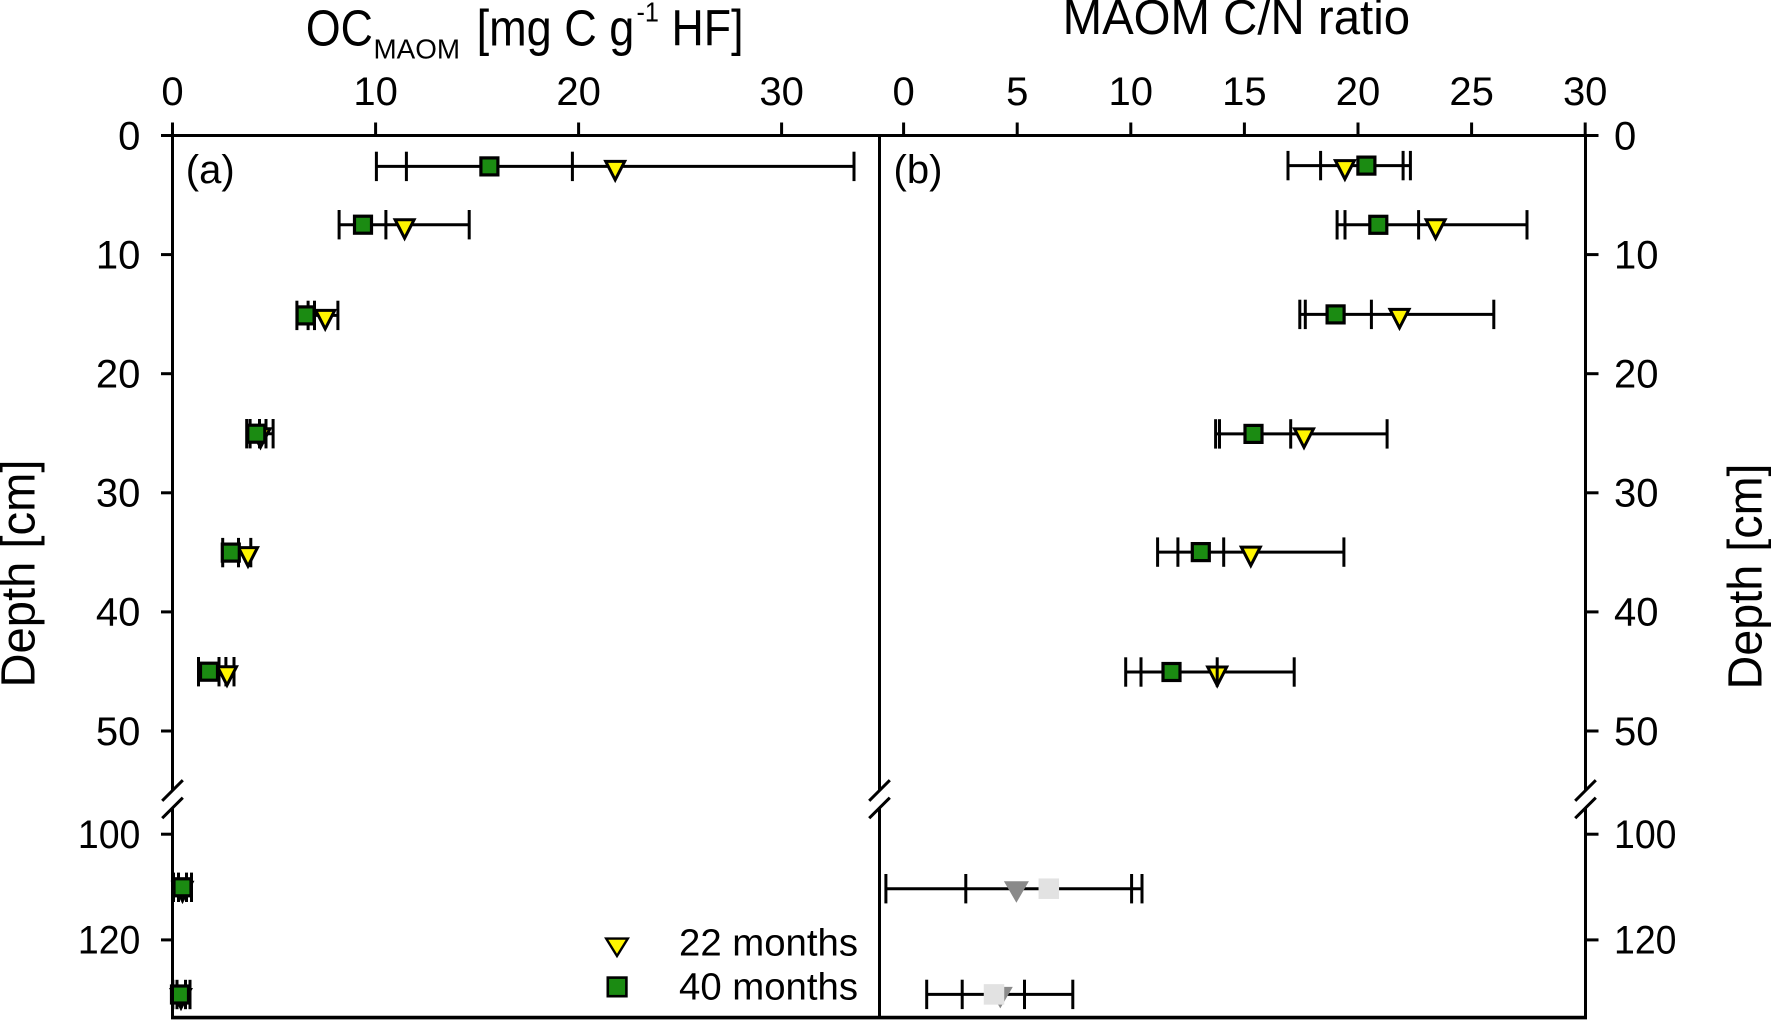  Describe the element at coordinates (708, 28) in the screenshot. I see `svg-text: HF]` at that location.